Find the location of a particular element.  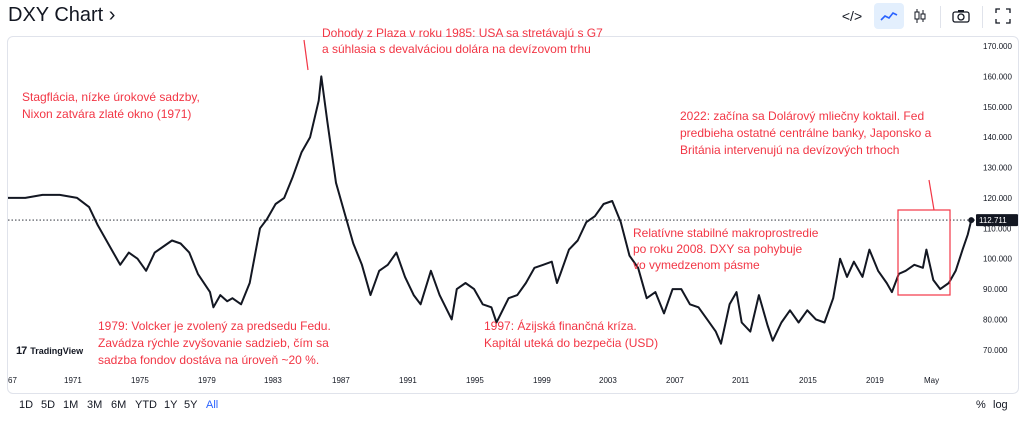

plaza-pointer-line is located at coordinates (306, 55).